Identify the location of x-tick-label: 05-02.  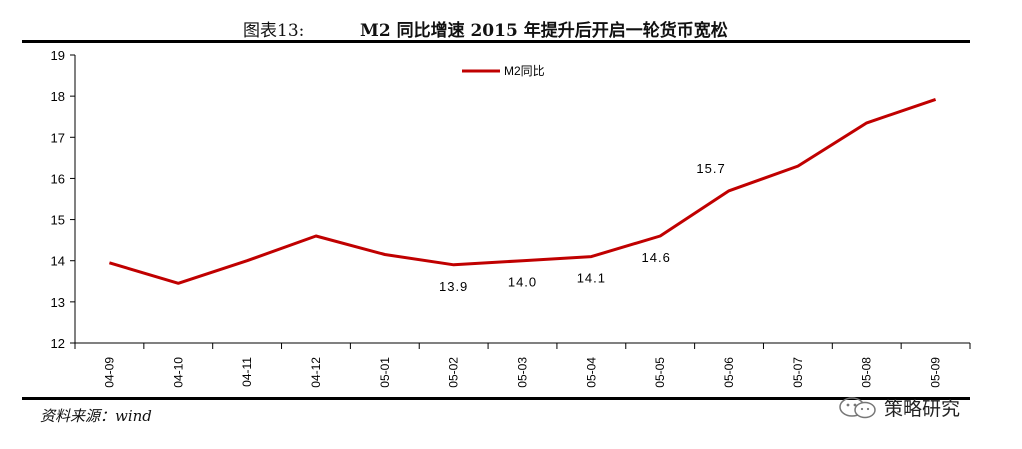
(454, 372).